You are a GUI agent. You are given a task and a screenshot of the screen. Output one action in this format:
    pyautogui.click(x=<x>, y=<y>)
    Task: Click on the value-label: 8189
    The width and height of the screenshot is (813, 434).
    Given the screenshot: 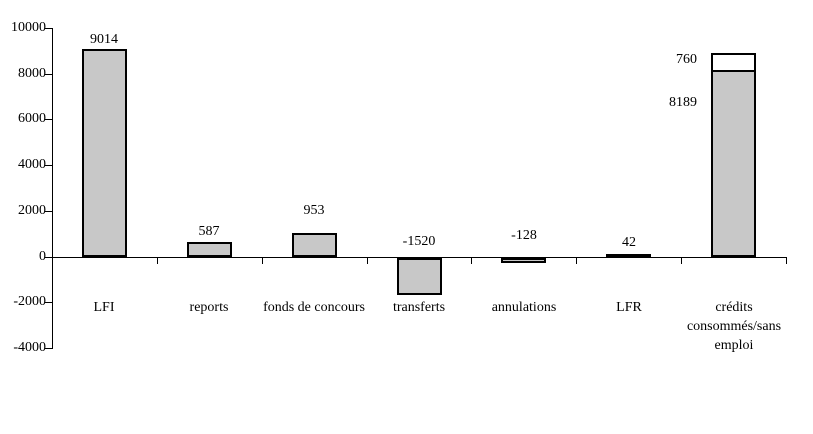 What is the action you would take?
    pyautogui.click(x=683, y=102)
    